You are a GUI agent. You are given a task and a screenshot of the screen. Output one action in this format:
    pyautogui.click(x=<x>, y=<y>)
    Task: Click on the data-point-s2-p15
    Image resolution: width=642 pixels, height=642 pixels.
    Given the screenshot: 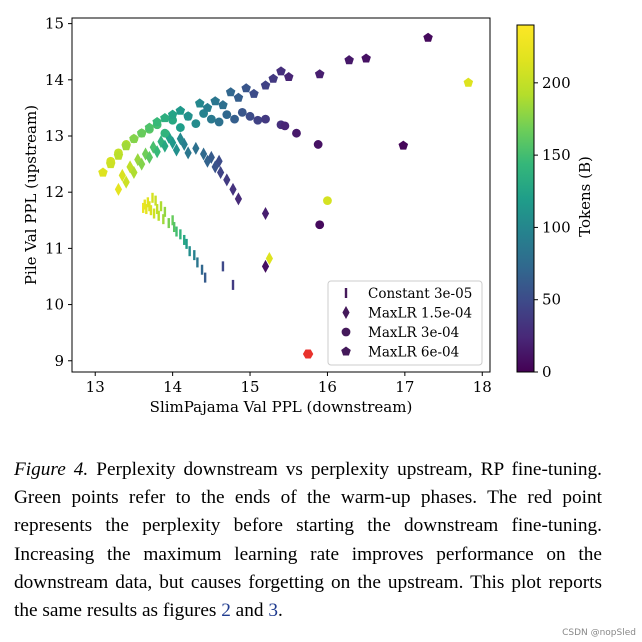 What is the action you would take?
    pyautogui.click(x=227, y=115)
    